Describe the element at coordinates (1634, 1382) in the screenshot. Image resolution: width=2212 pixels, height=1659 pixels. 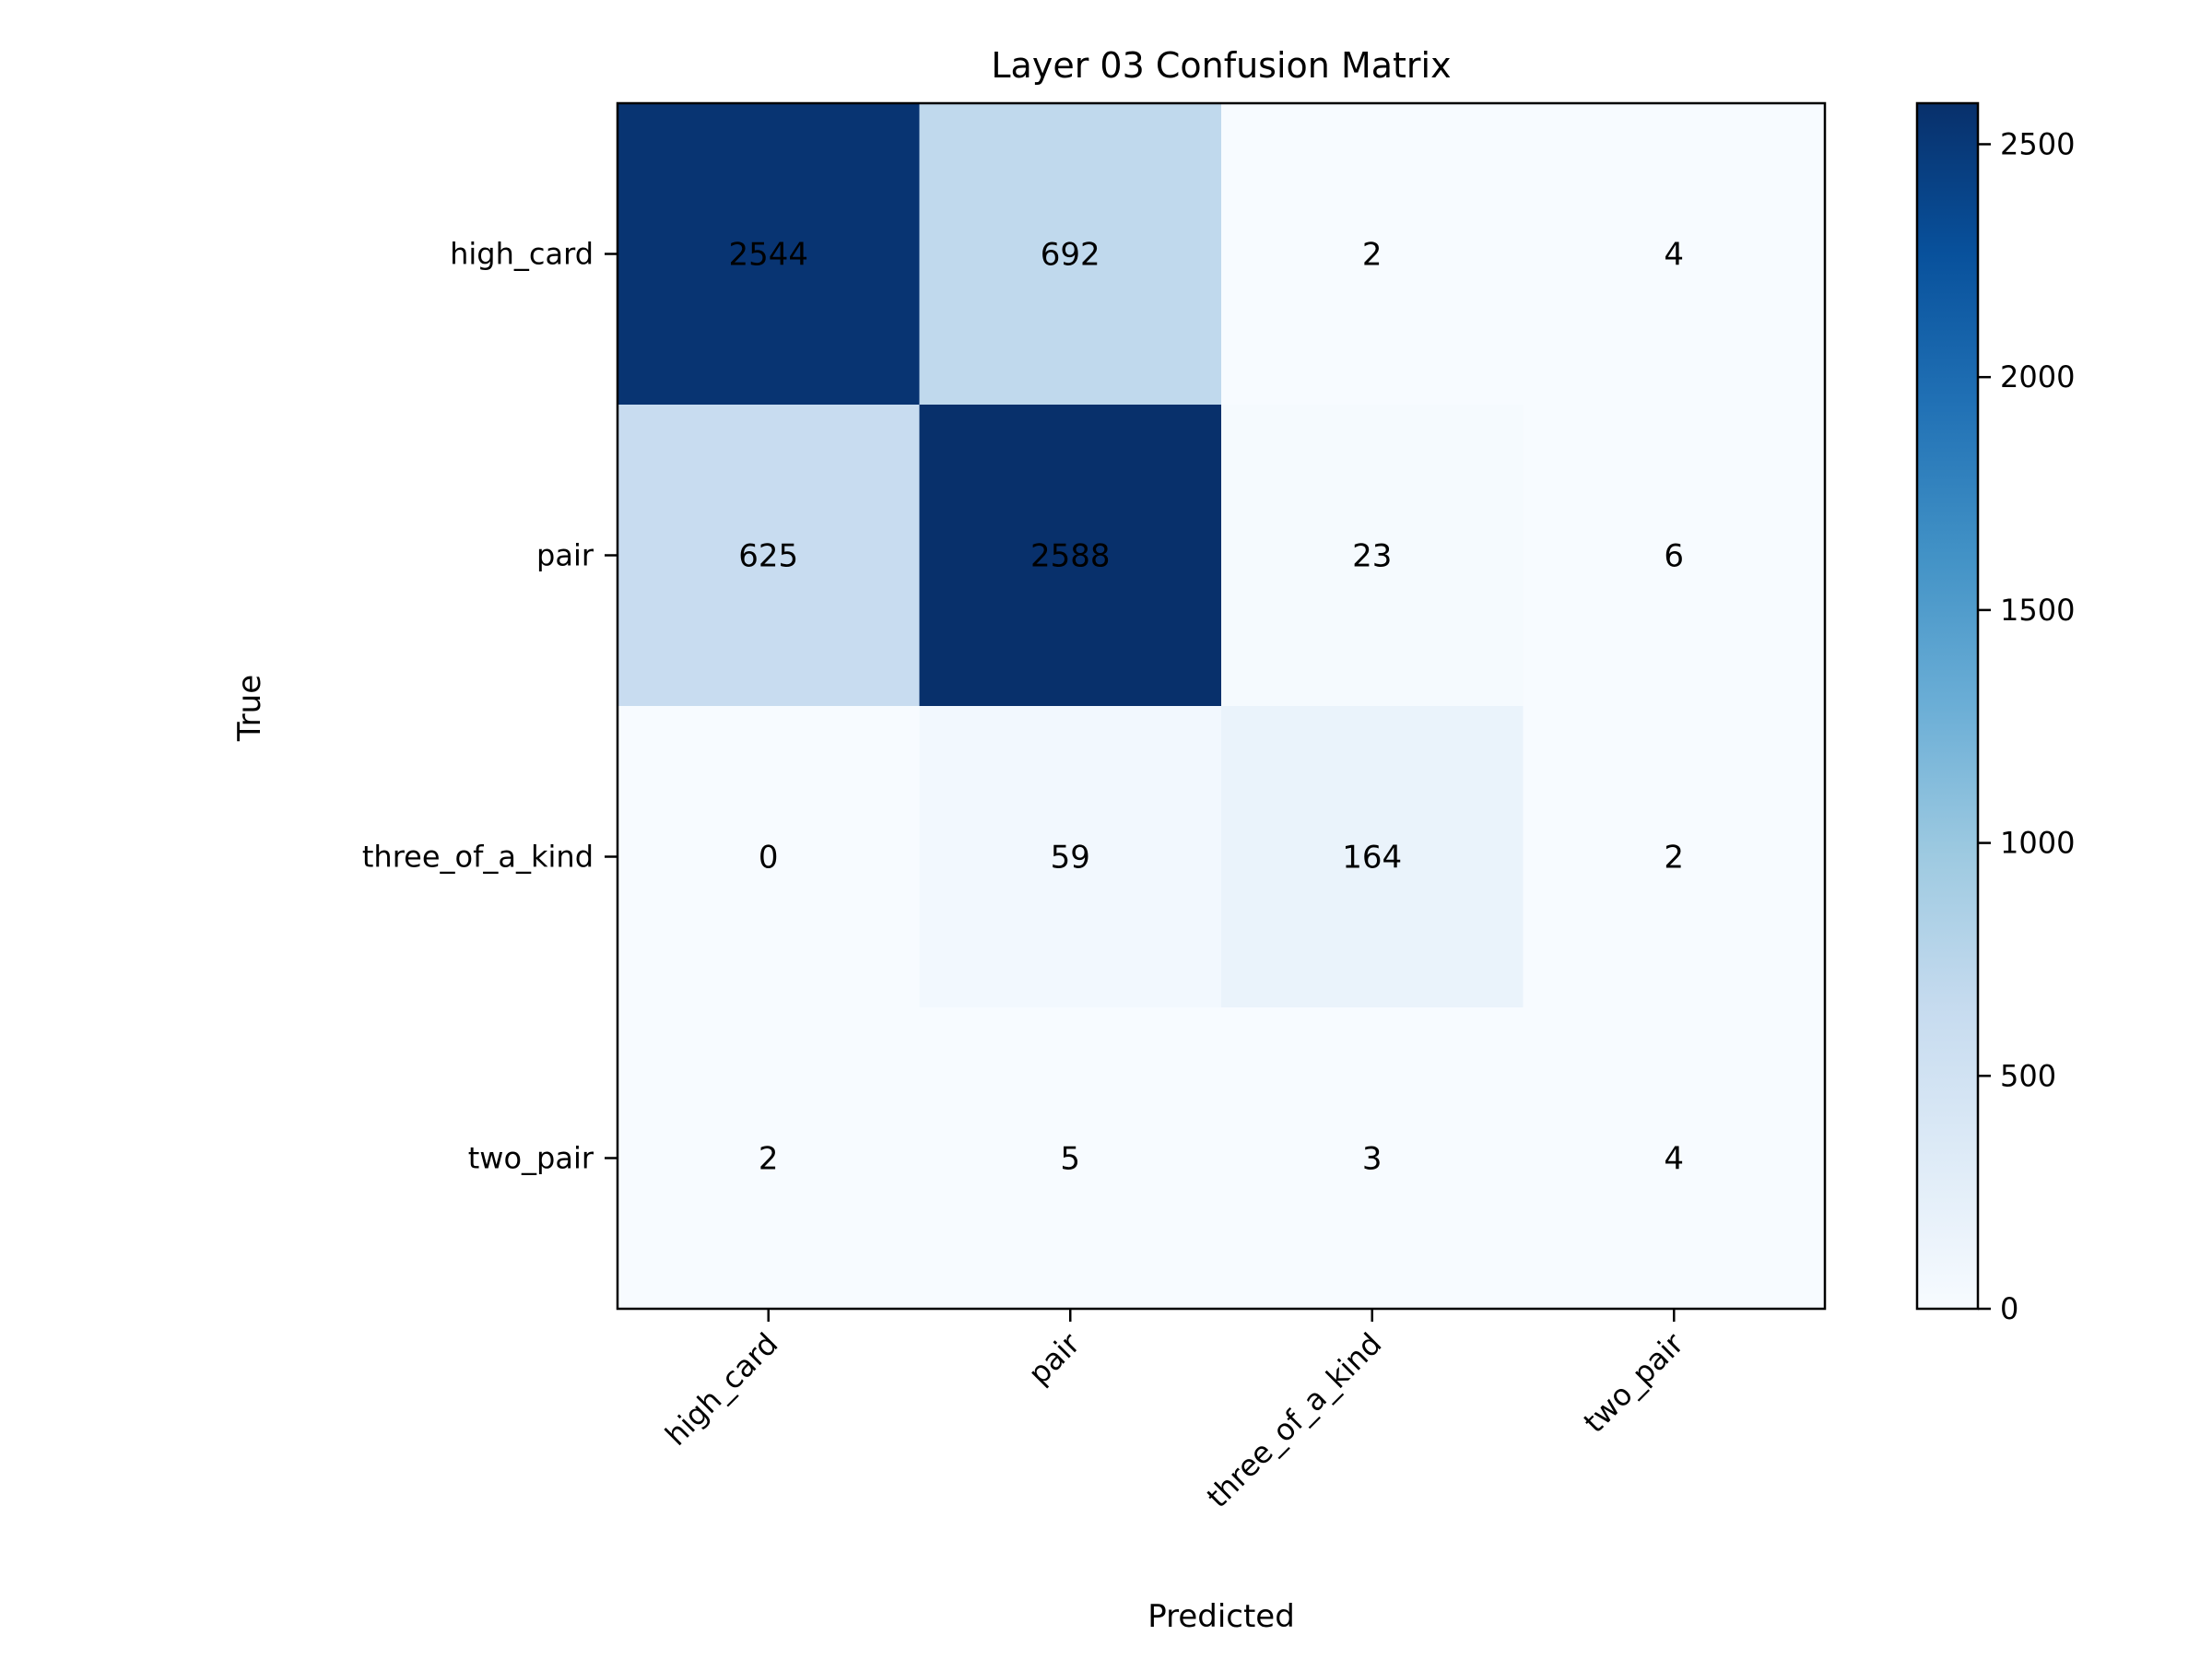
I see `x-tick-label: two_pair` at that location.